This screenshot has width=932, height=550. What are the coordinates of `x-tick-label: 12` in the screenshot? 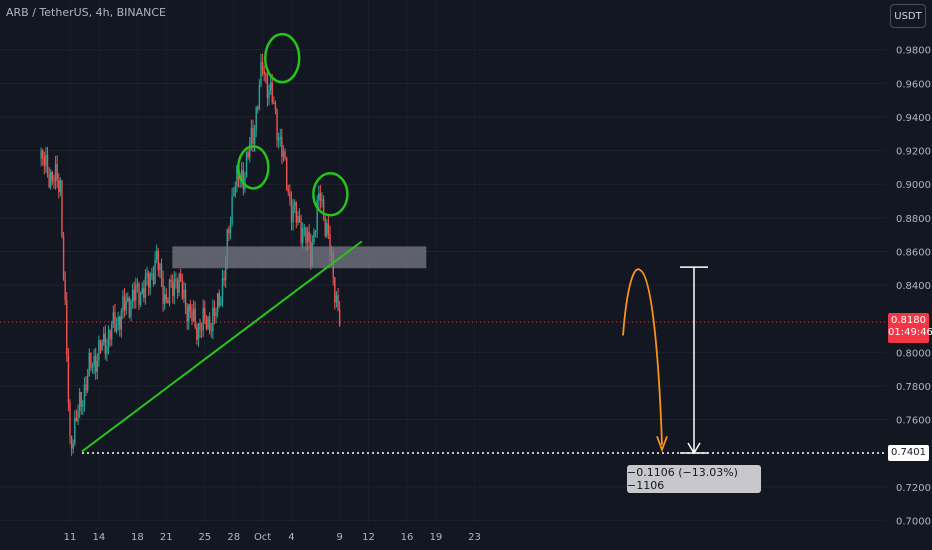 It's located at (368, 537).